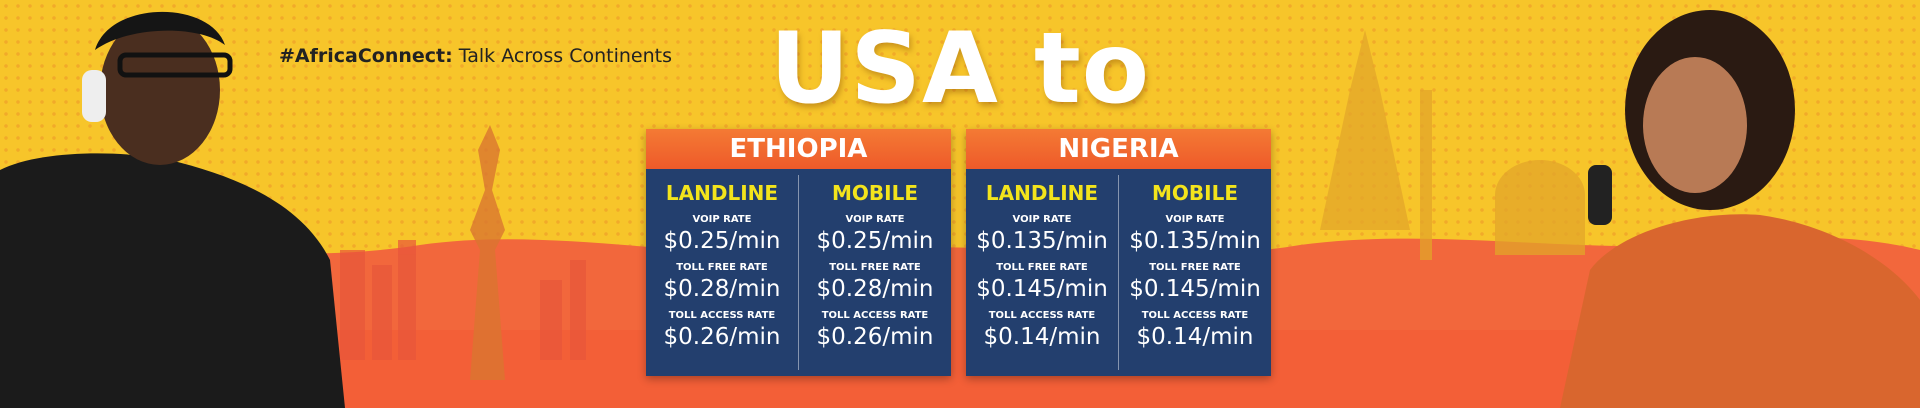 Image resolution: width=1920 pixels, height=408 pixels. What do you see at coordinates (1118, 149) in the screenshot?
I see `country-name: NIGERIA` at bounding box center [1118, 149].